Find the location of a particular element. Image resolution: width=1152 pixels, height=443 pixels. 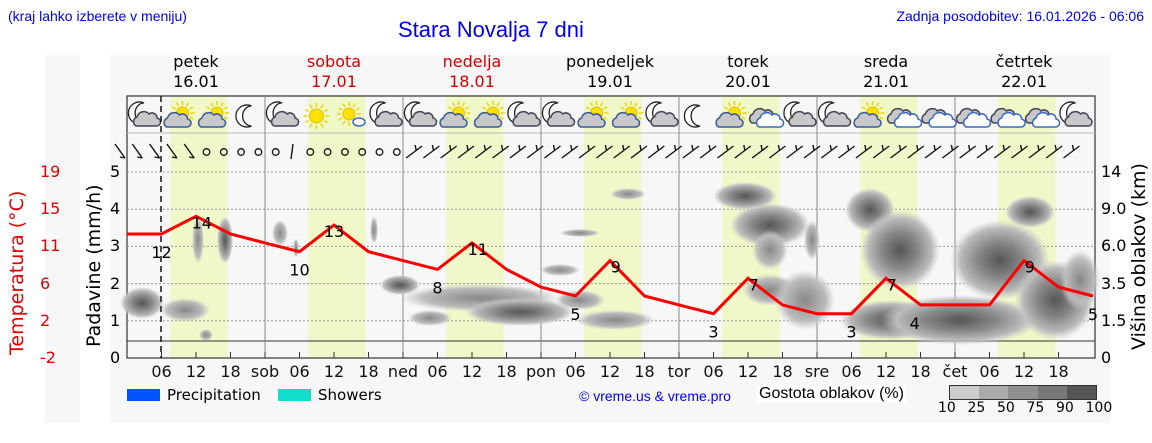

sun-small-cloud-icon is located at coordinates (351, 114).